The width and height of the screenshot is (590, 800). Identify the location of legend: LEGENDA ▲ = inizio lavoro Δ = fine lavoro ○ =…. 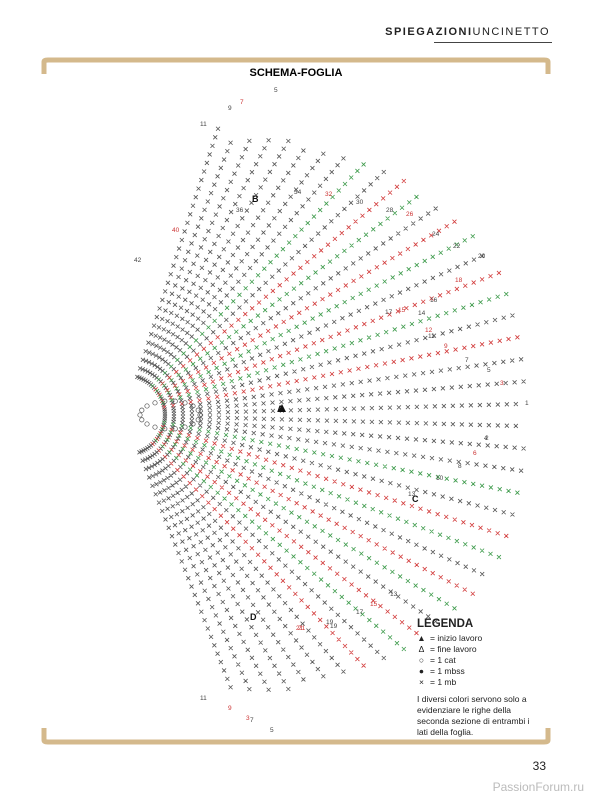
(477, 678).